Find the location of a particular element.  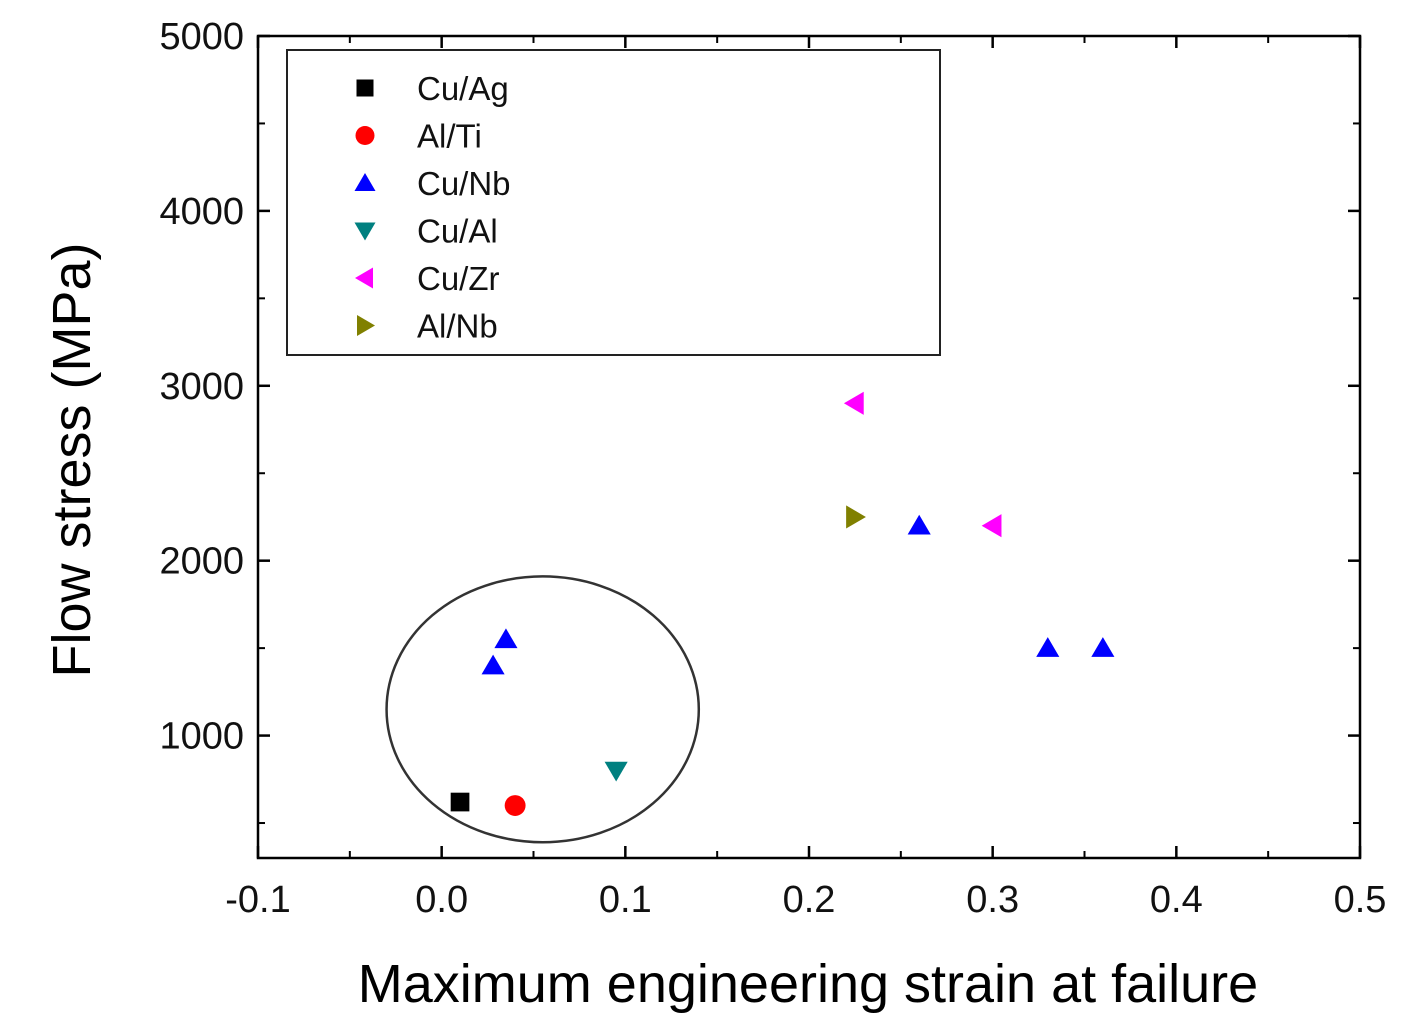

x-tick-label: 0.2 is located at coordinates (809, 900).